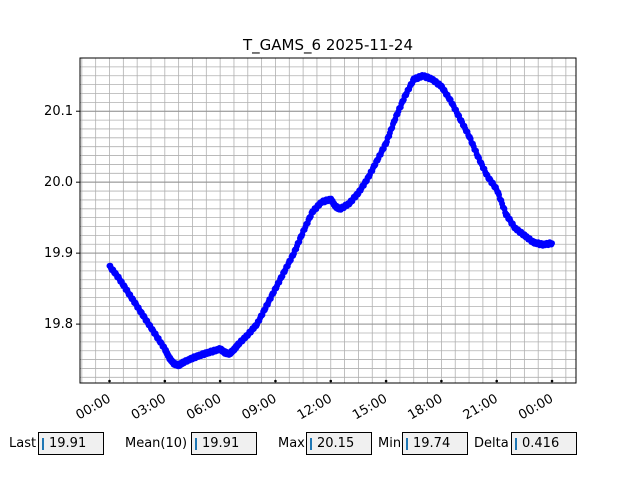 Image resolution: width=640 pixels, height=480 pixels. What do you see at coordinates (71, 443) in the screenshot?
I see `stat-value-last: 19.91` at bounding box center [71, 443].